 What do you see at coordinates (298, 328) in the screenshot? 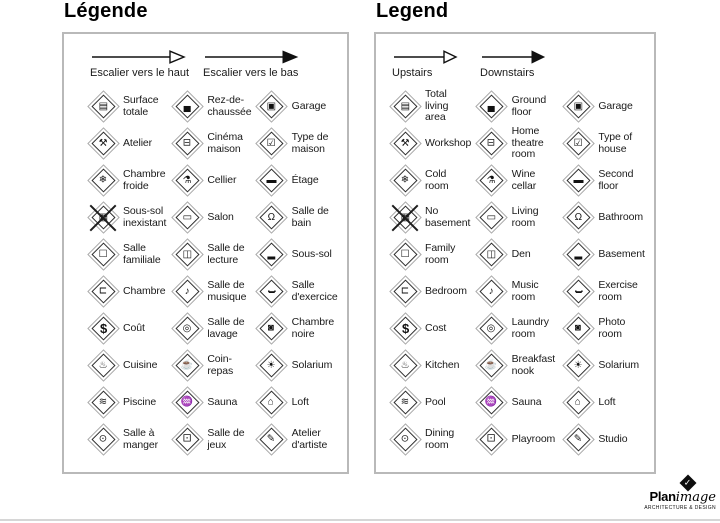
I see `legend-item: ◙ Chambre noire` at bounding box center [298, 328].